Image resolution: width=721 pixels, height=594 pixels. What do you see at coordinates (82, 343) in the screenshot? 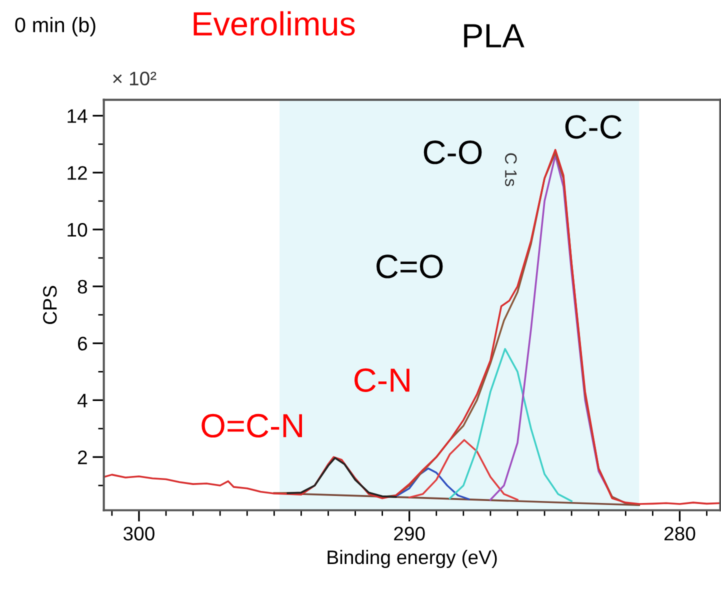
I see `y-tick-label: 6` at bounding box center [82, 343].